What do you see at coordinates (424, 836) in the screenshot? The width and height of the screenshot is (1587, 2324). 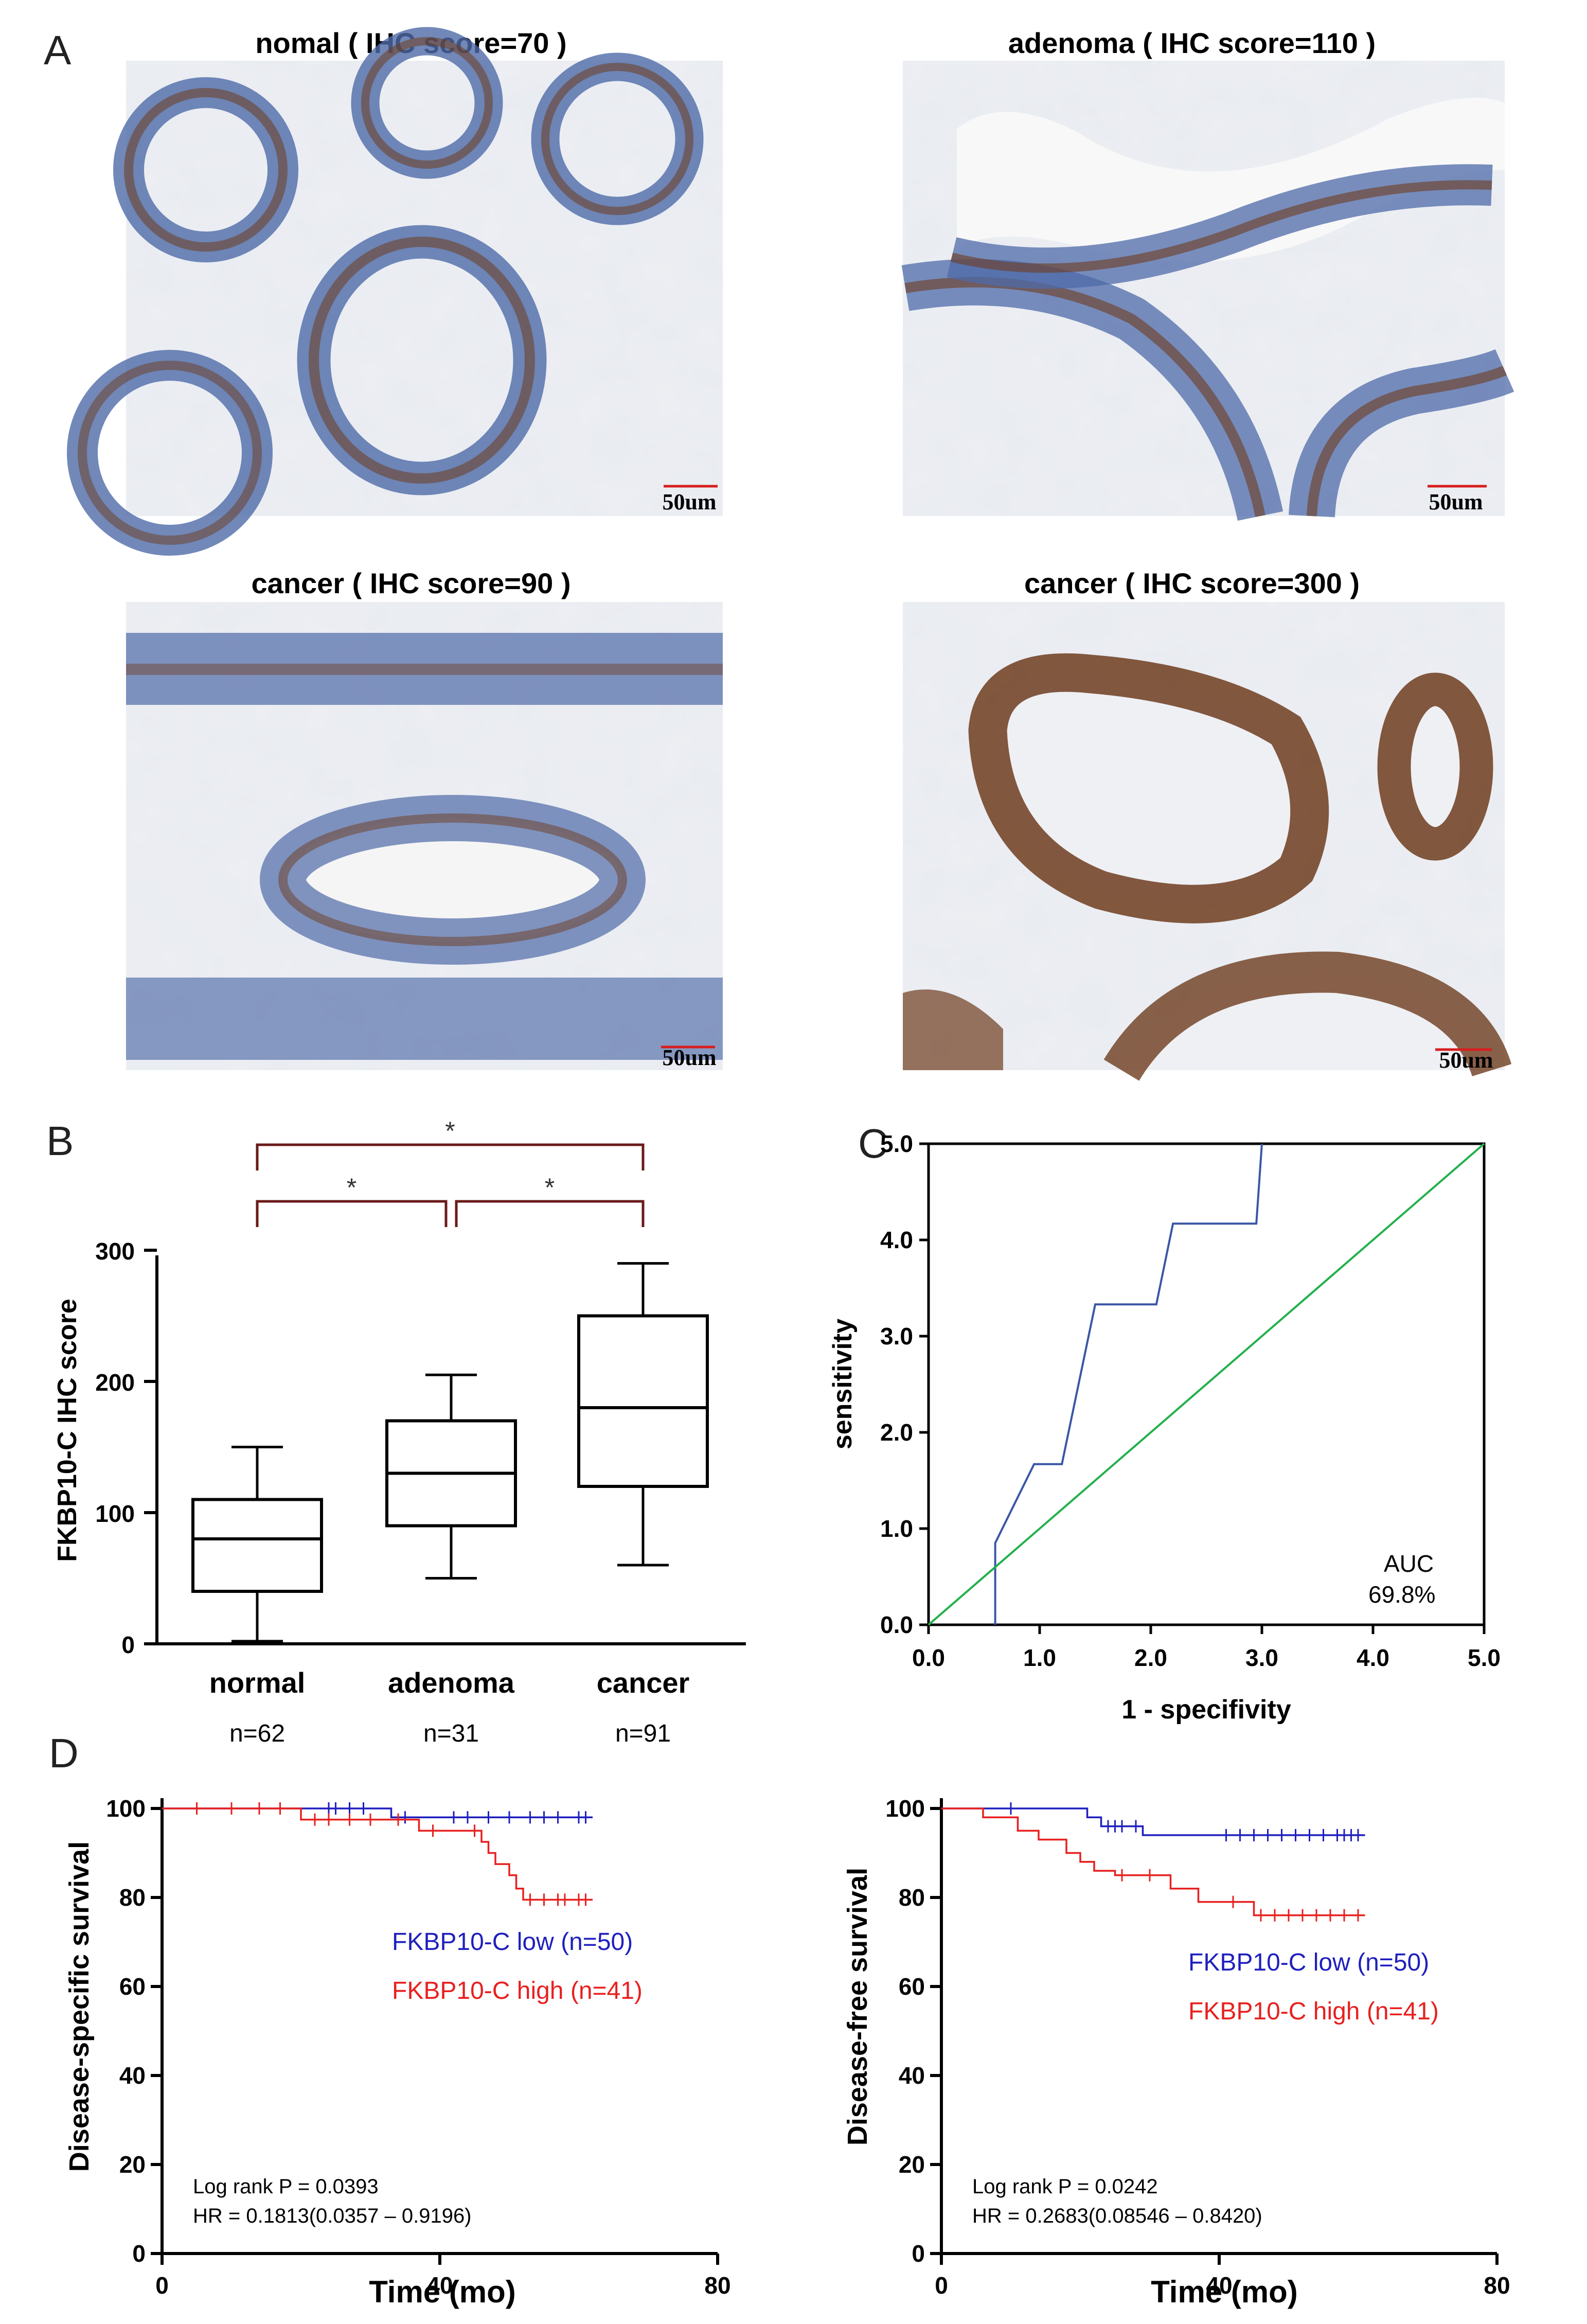 I see `micrograph-cancer-low: 50um` at bounding box center [424, 836].